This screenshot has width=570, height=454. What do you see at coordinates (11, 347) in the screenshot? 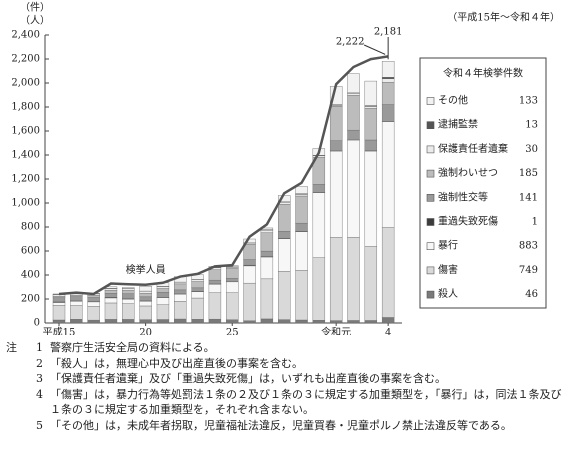
I see `note-label: 注` at bounding box center [11, 347].